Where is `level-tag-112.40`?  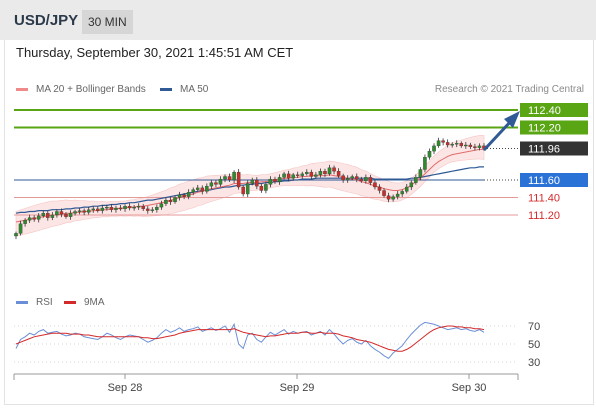 level-tag-112.40 is located at coordinates (554, 110).